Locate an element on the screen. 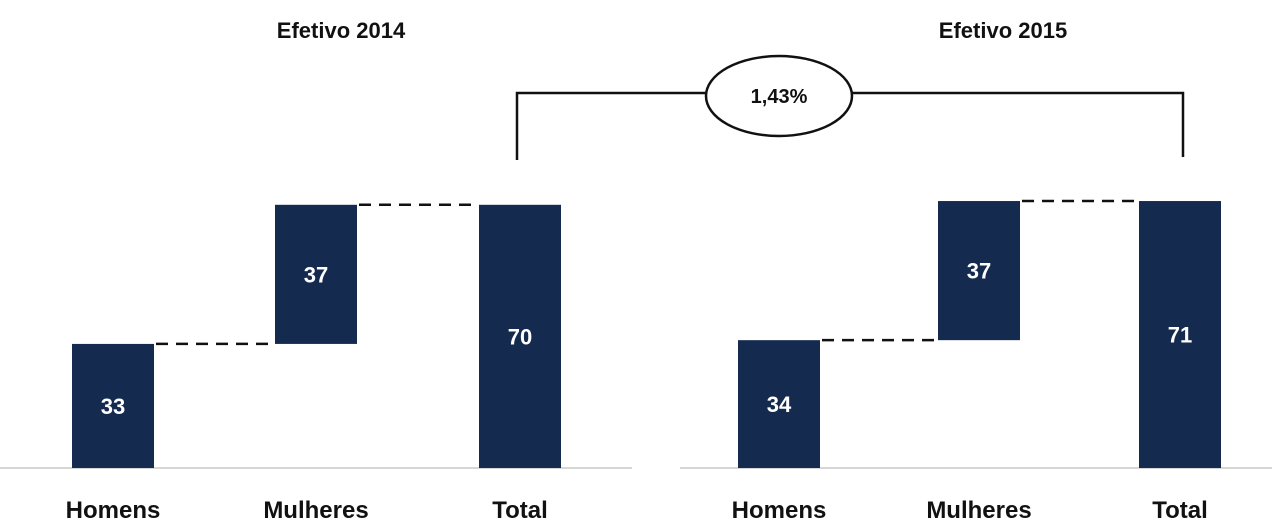 The image size is (1272, 524). bar-value-homens-2015: 34 is located at coordinates (779, 404).